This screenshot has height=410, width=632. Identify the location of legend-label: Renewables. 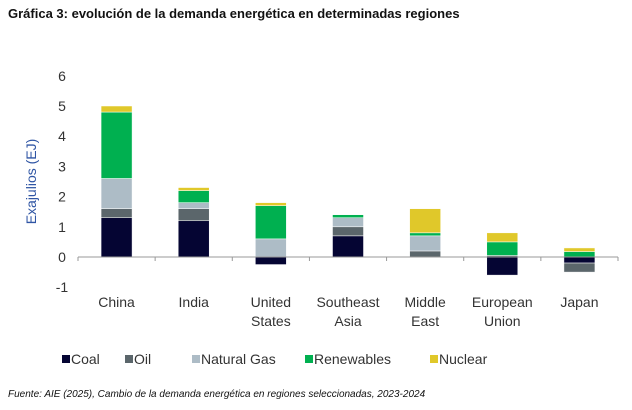
(352, 359).